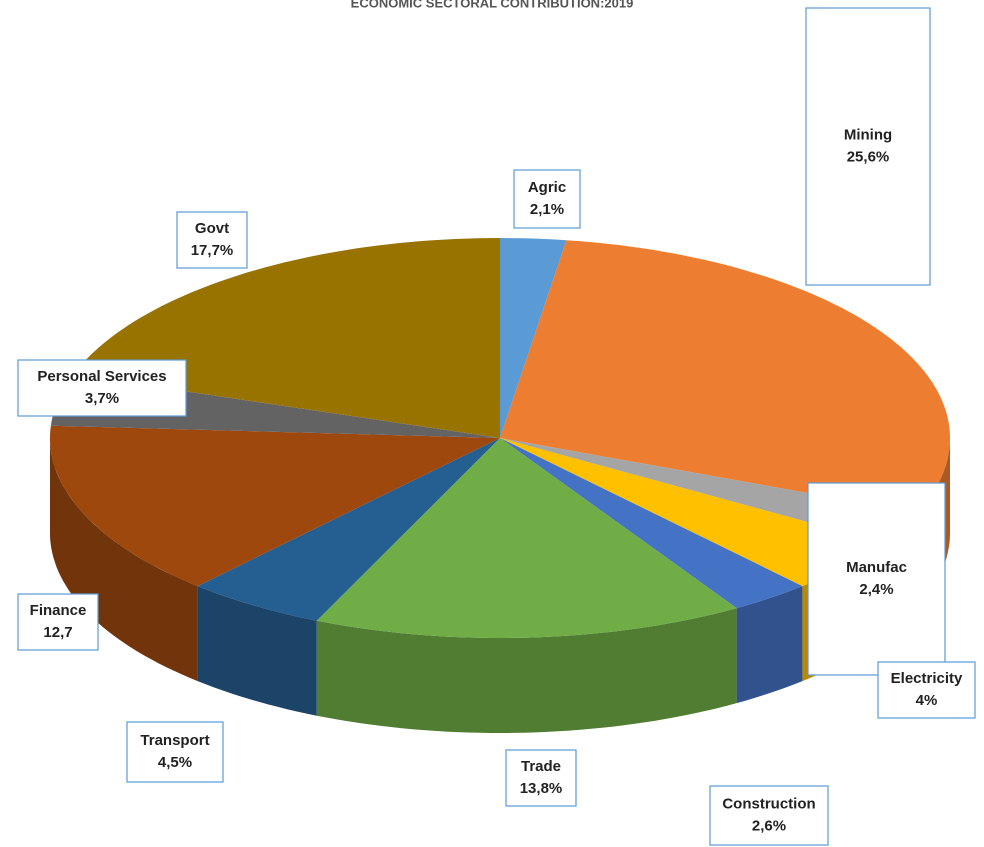 Image resolution: width=984 pixels, height=847 pixels. Describe the element at coordinates (769, 825) in the screenshot. I see `value-label: 2,6%` at that location.